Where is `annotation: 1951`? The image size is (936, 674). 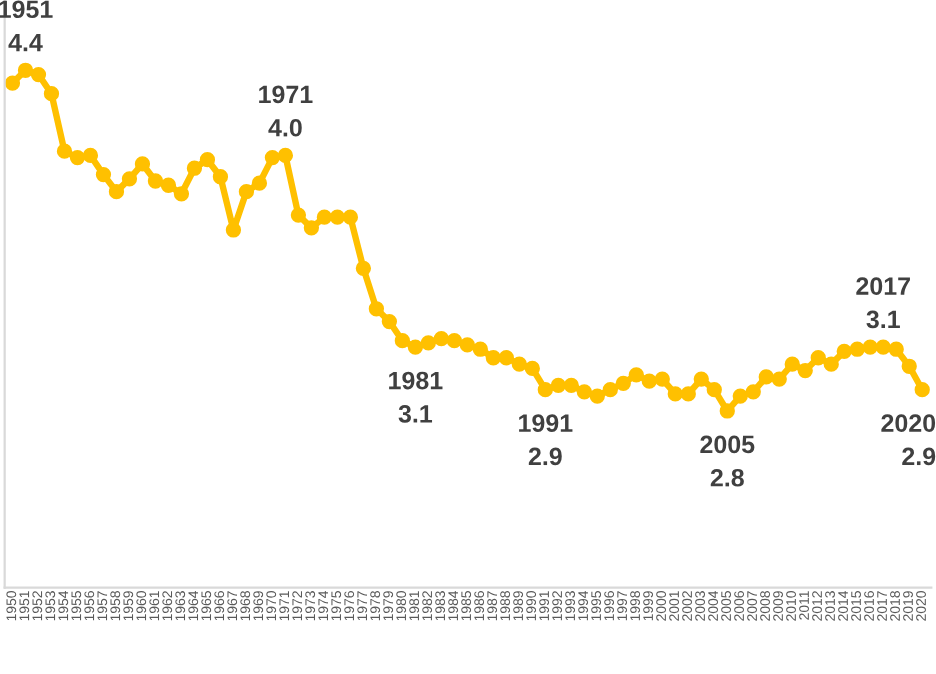 annotation: 1951 is located at coordinates (26, 9).